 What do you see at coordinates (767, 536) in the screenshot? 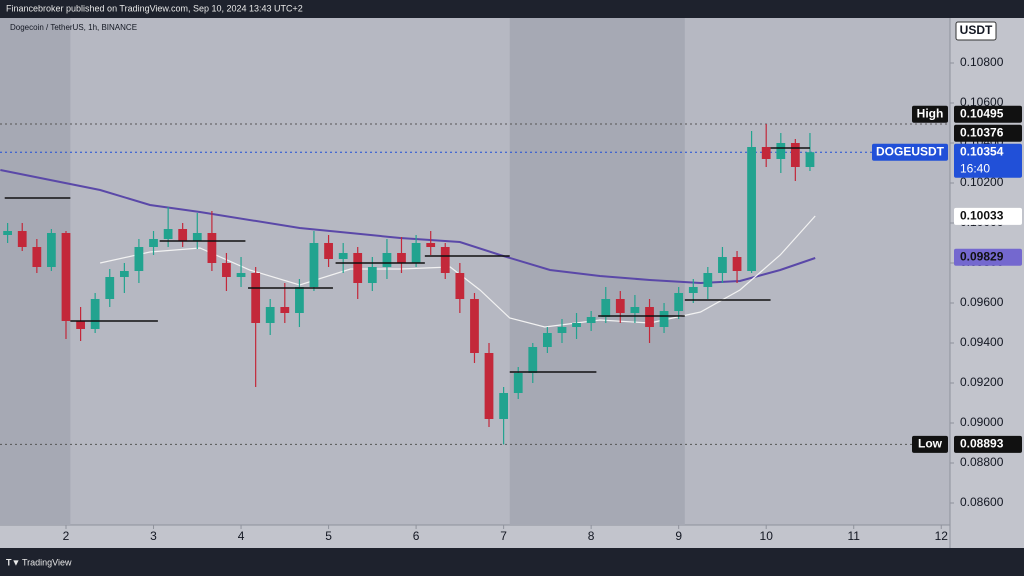
I see `x-tick-label: 10` at bounding box center [767, 536].